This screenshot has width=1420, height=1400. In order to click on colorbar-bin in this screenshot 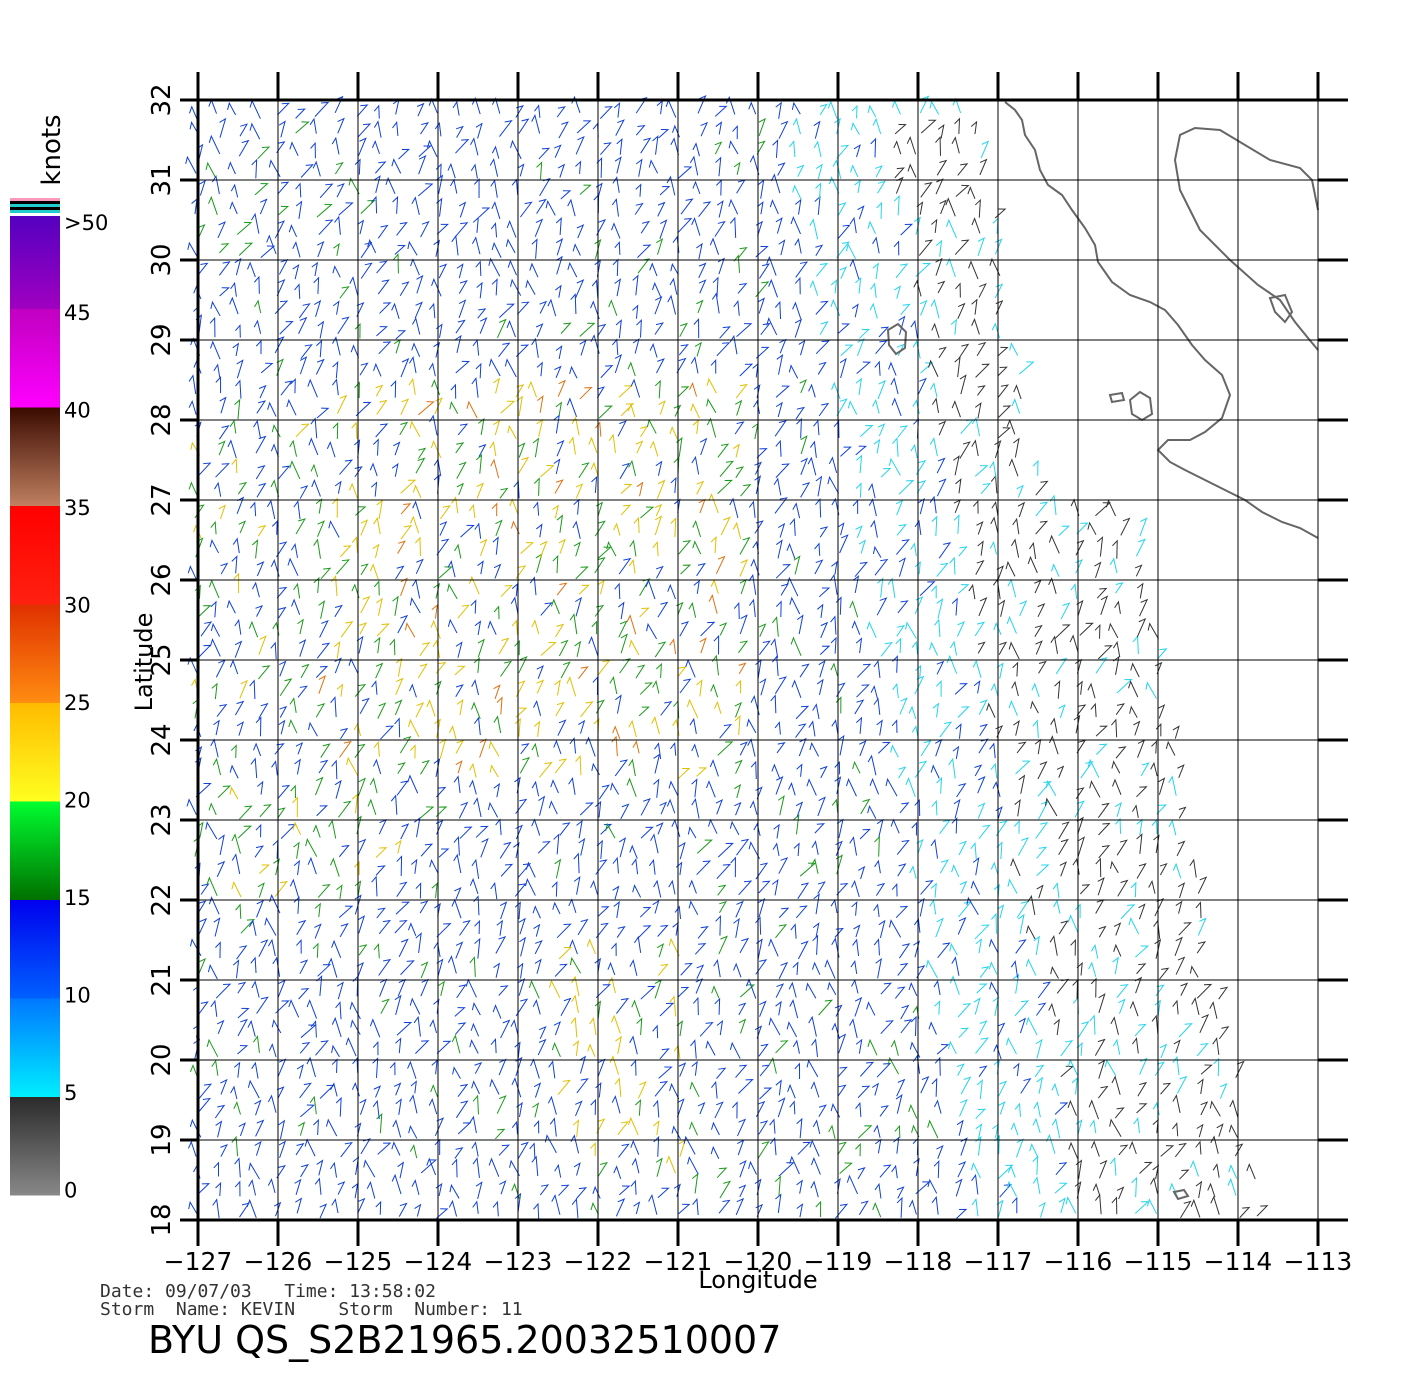, I will do `click(35, 456)`.